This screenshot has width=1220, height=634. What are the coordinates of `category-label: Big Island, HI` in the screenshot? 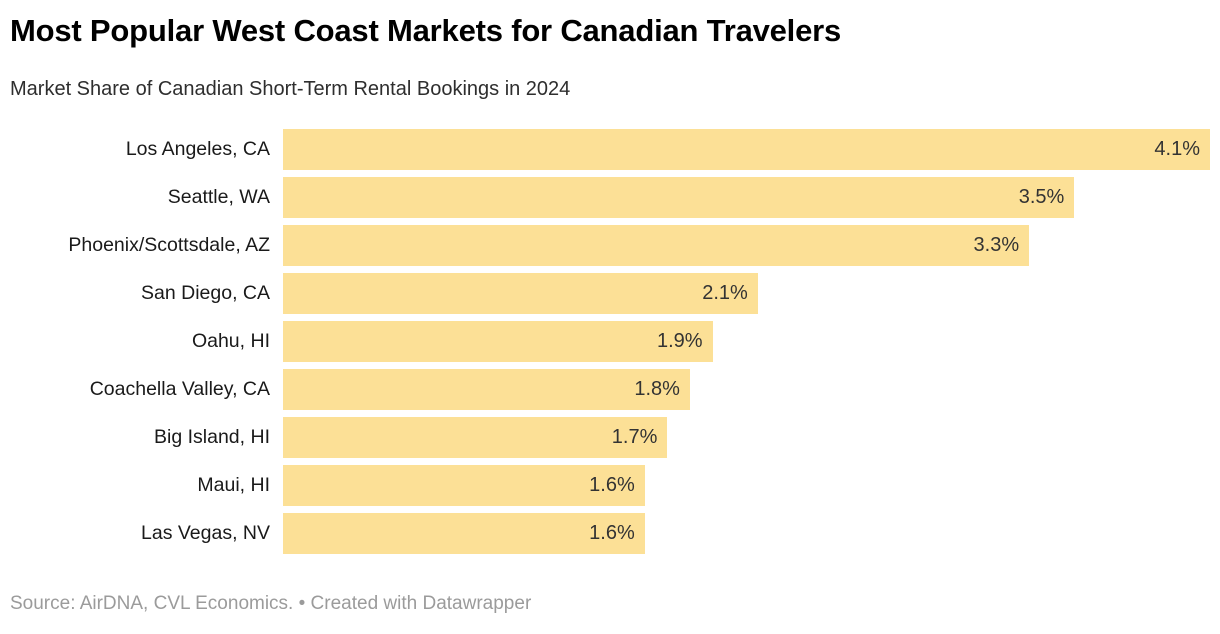 It's located at (212, 436).